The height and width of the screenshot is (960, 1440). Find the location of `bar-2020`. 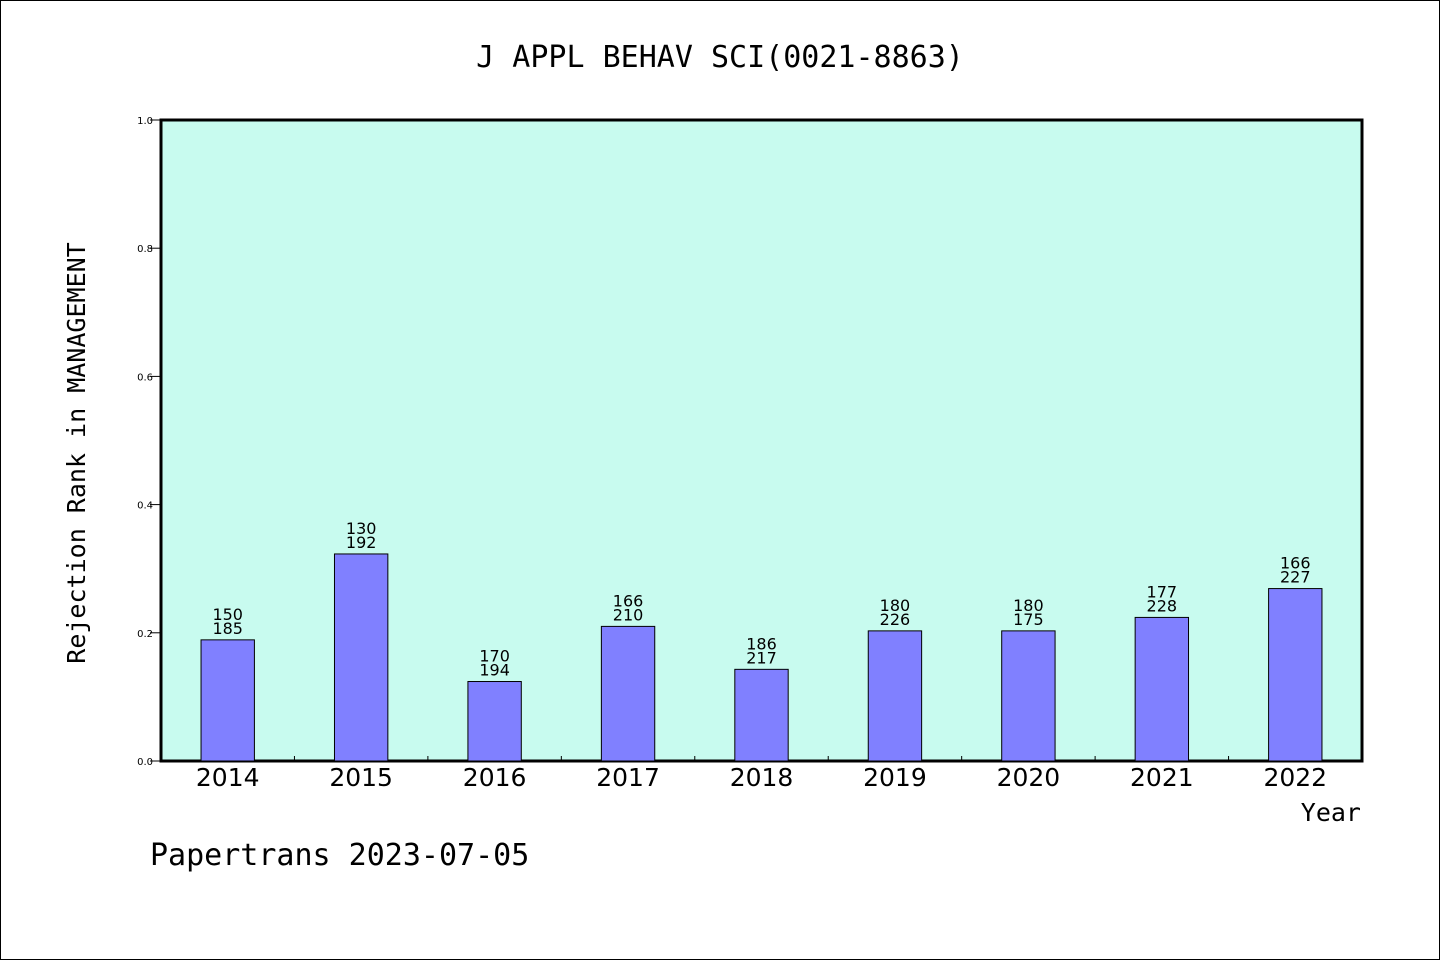

bar-2020 is located at coordinates (1028, 696).